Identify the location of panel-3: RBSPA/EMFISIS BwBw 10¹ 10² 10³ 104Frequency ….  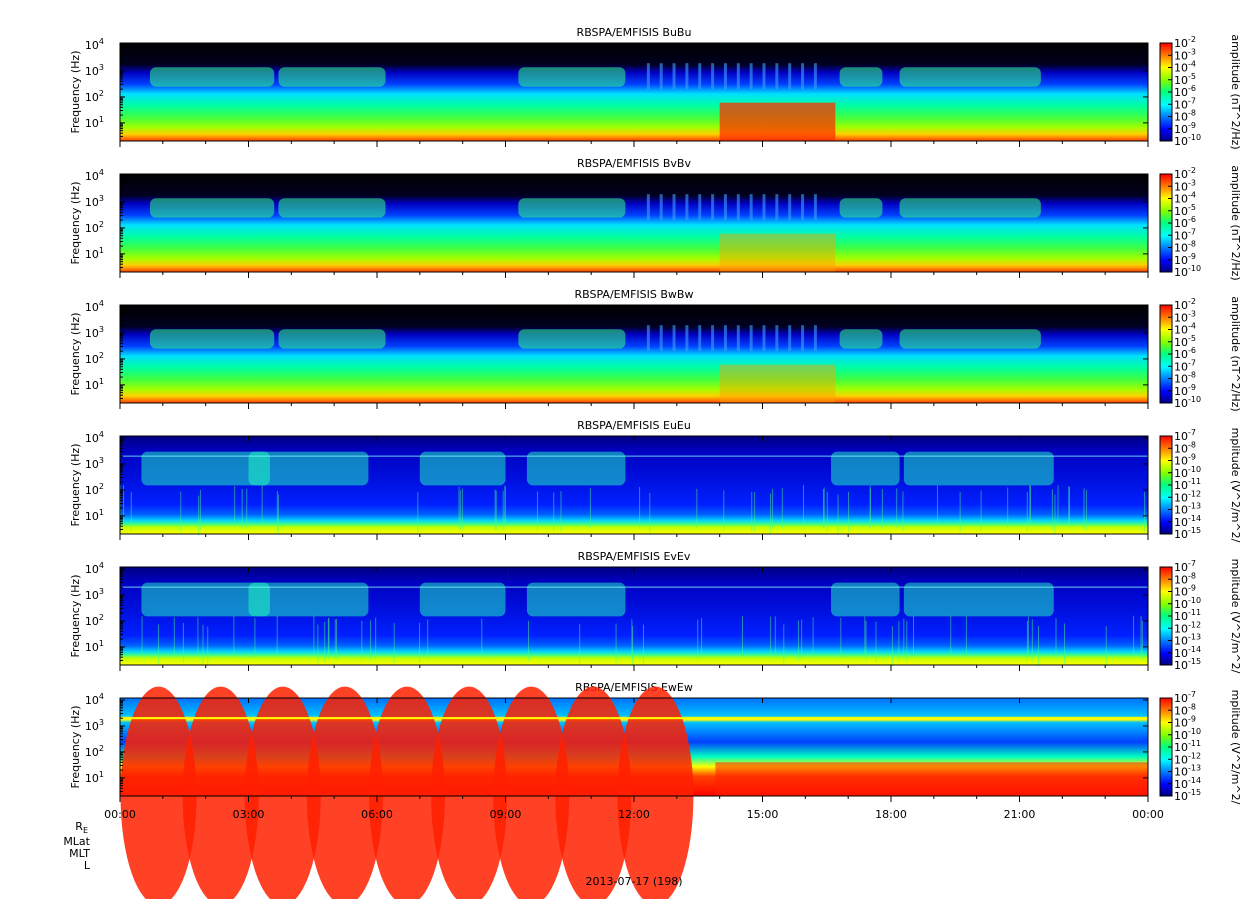
(655, 350).